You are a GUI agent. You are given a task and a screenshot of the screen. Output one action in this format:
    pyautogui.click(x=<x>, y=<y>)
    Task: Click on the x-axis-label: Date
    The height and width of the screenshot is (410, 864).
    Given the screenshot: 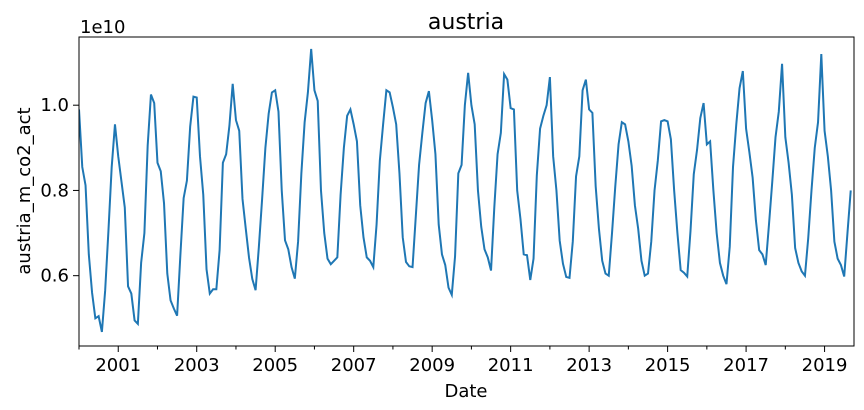 What is the action you would take?
    pyautogui.click(x=465, y=391)
    